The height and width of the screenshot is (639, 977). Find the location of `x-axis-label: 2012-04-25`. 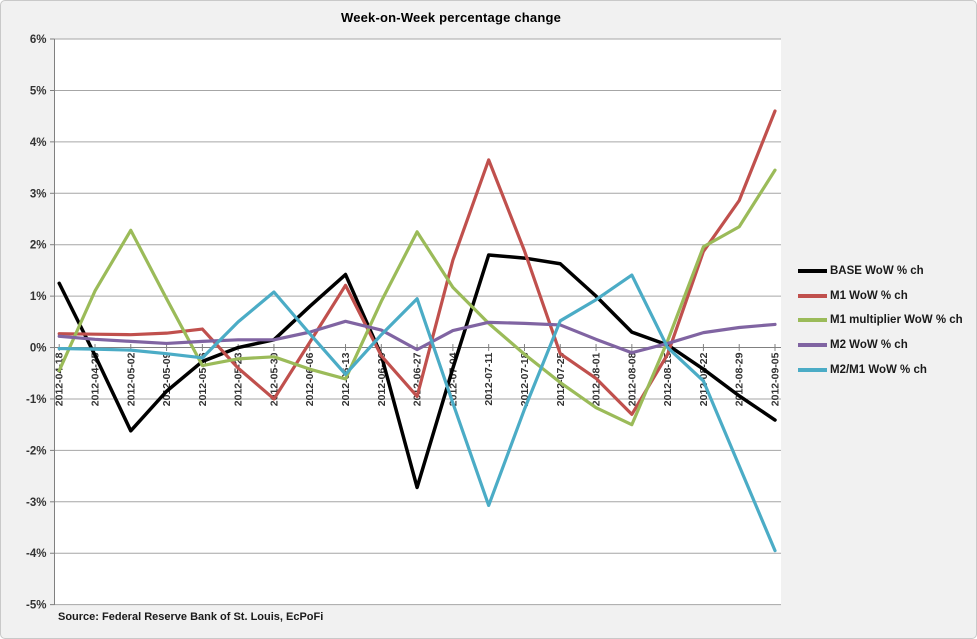

x-axis-label: 2012-04-25 is located at coordinates (95, 379).